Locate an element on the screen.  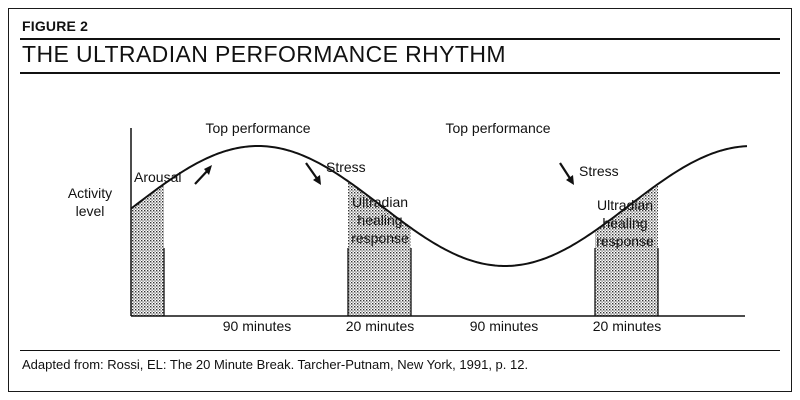
y-axis-label-line-1: Activity is located at coordinates (90, 193).